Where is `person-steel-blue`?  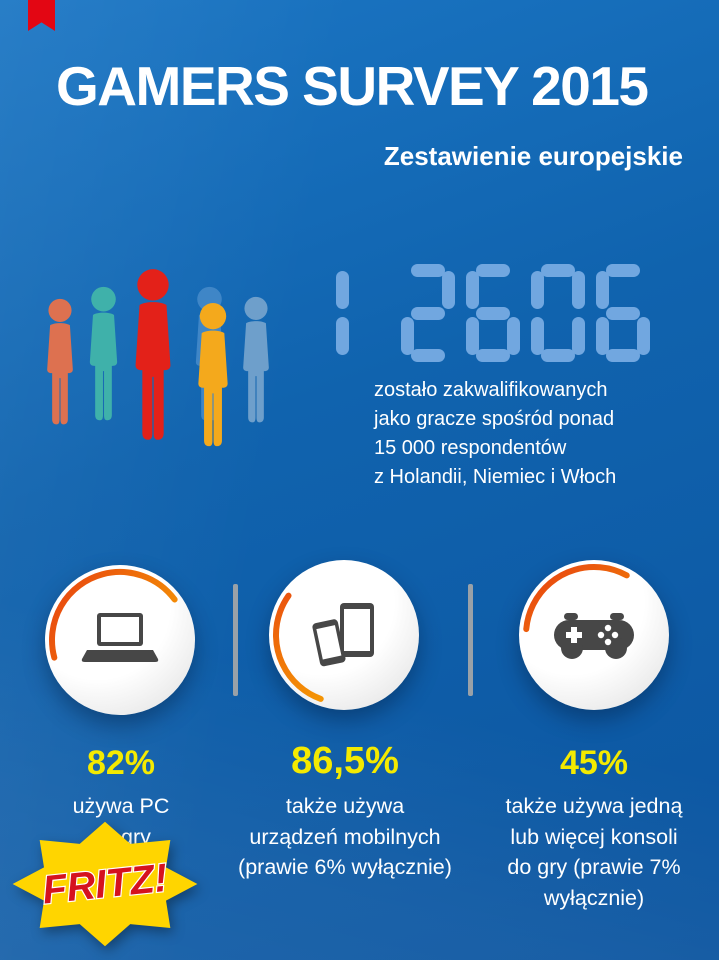
person-steel-blue is located at coordinates (256, 359).